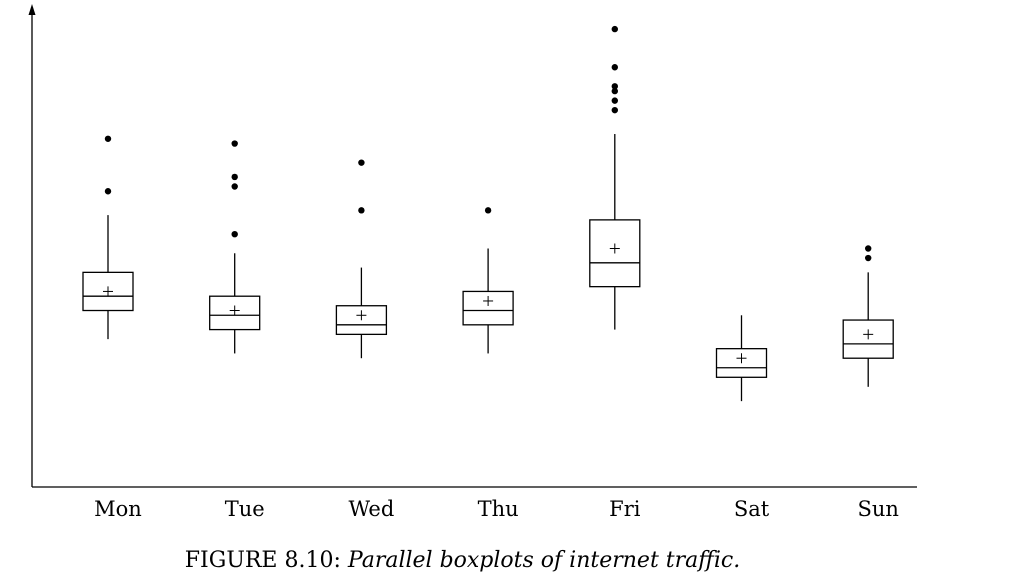  I want to click on x-tick-label-tue: Tue, so click(245, 509).